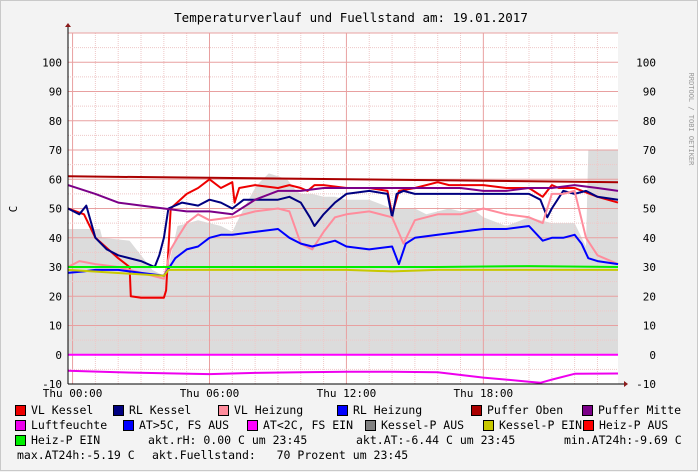 The image size is (698, 472). What do you see at coordinates (210, 393) in the screenshot?
I see `x-tick-label: Thu 06:00` at bounding box center [210, 393].